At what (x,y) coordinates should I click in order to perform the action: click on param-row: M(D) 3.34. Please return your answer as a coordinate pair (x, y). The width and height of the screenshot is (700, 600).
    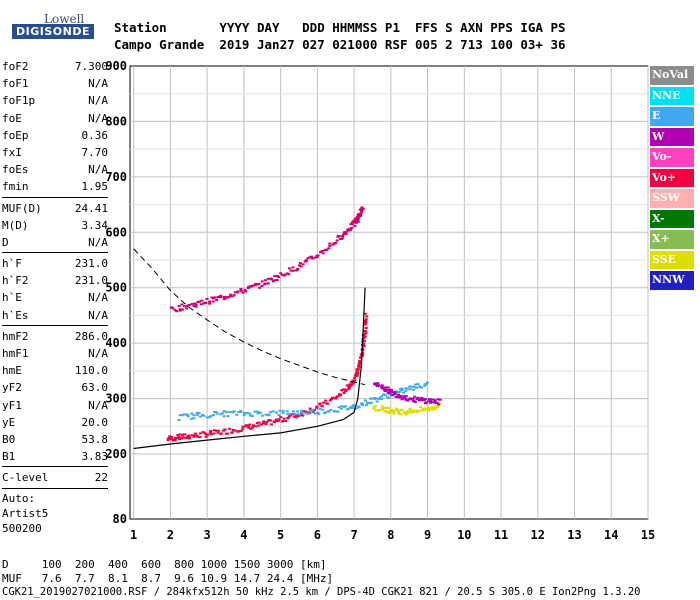
    Looking at the image, I should click on (55, 225).